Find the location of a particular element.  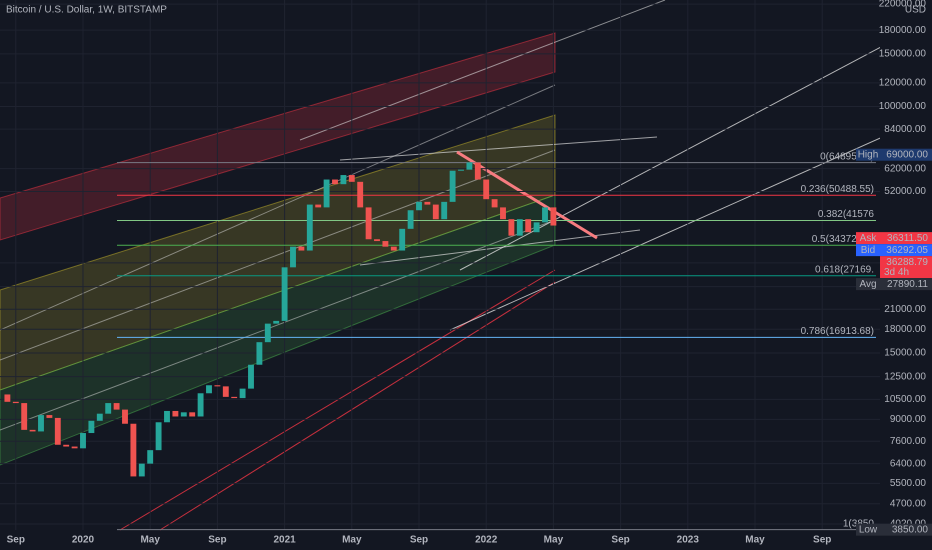

price-tag-value: 27890.11 is located at coordinates (907, 284).